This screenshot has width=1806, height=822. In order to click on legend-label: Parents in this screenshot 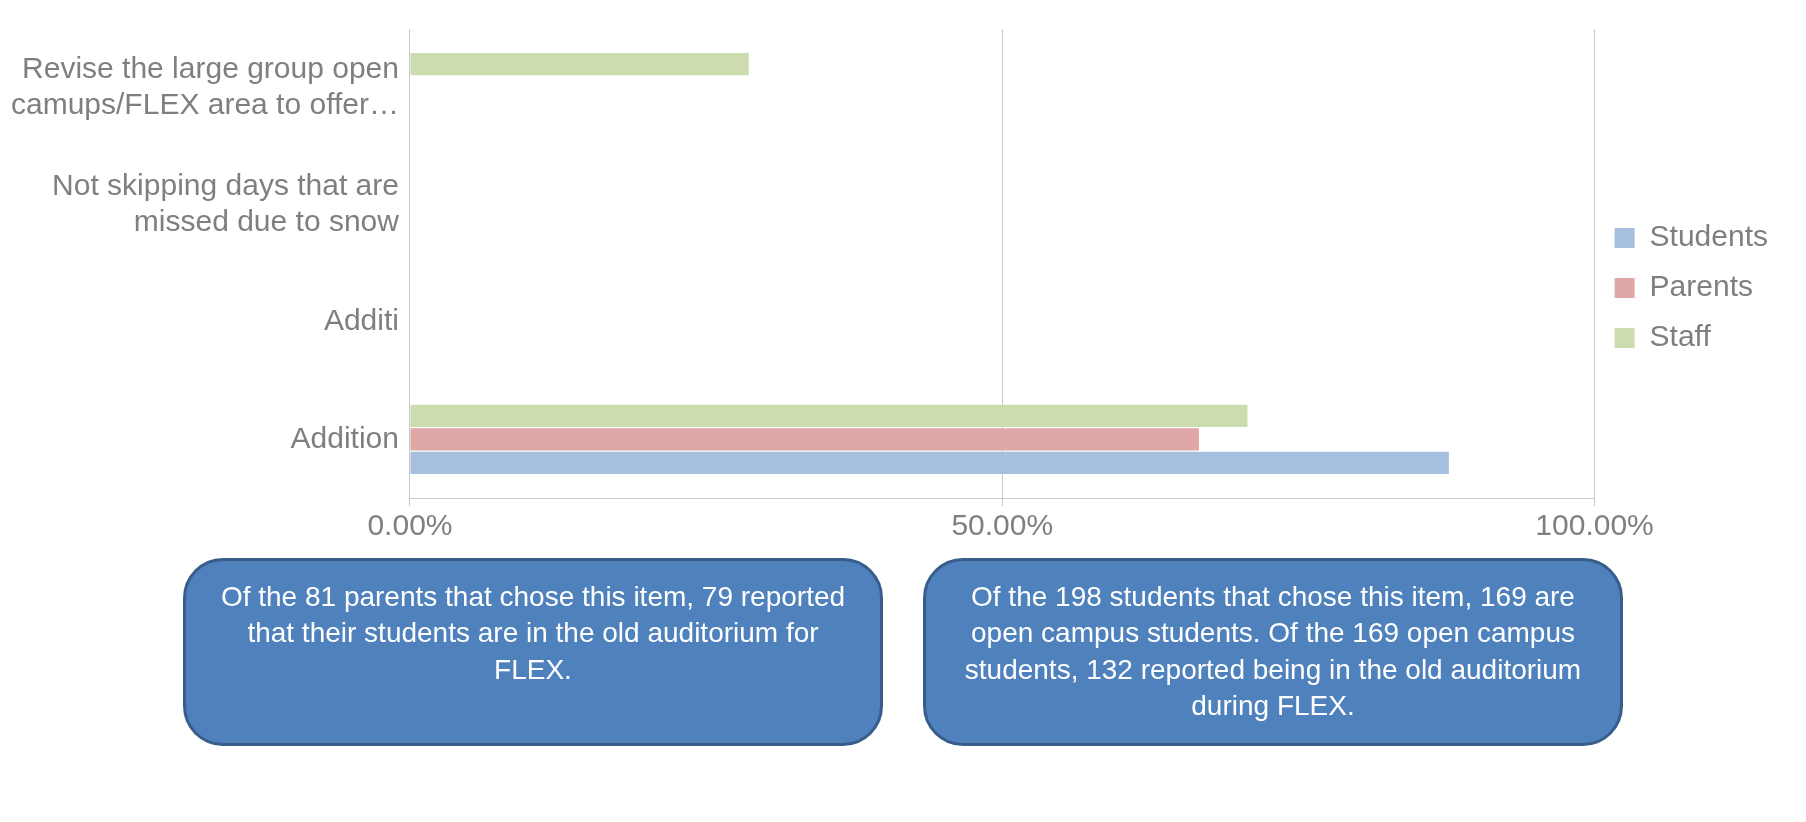, I will do `click(1701, 286)`.